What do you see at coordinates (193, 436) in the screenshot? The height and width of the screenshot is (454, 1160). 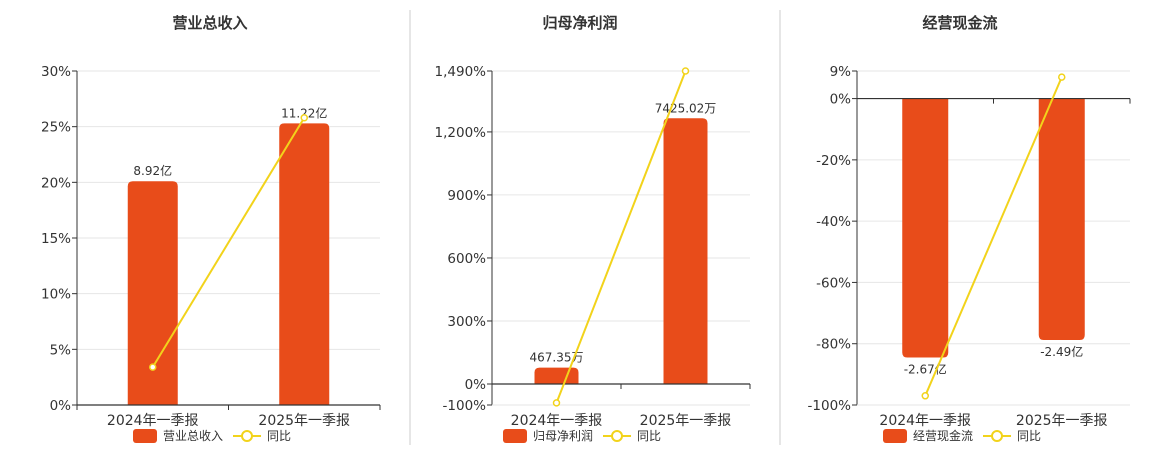 I see `legend-bar-label: 营业总收入` at bounding box center [193, 436].